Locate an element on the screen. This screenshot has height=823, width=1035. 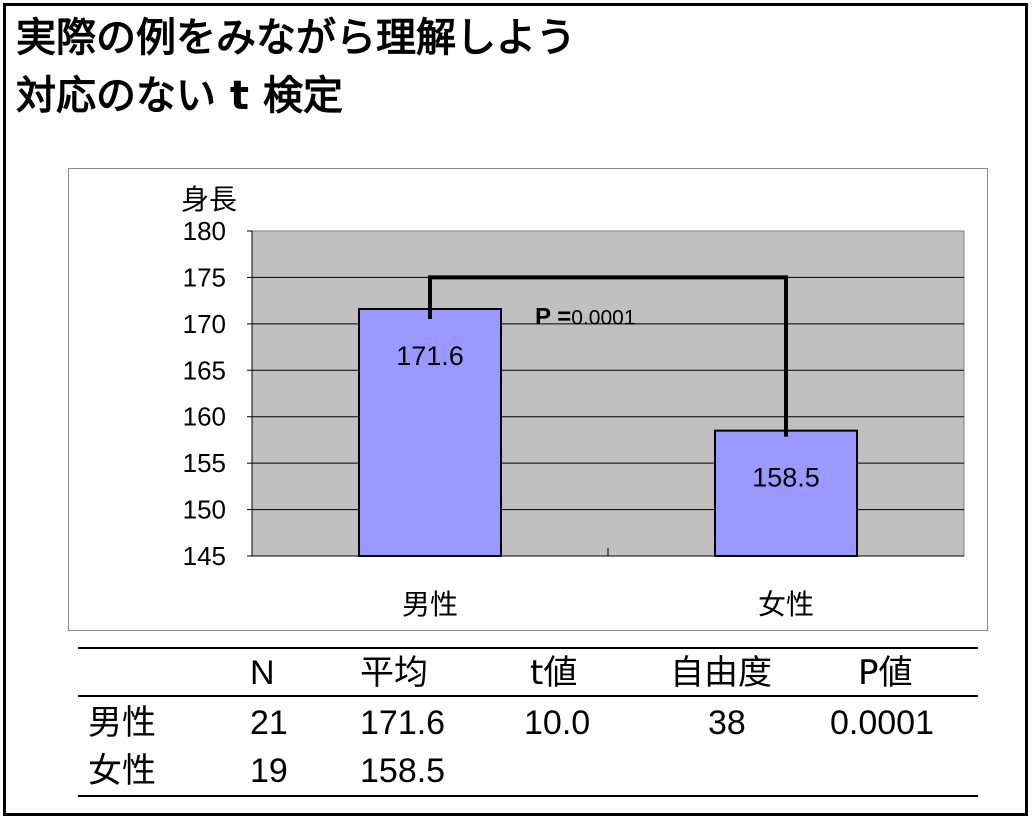
degrees-of-freedom: 38 is located at coordinates (727, 723).